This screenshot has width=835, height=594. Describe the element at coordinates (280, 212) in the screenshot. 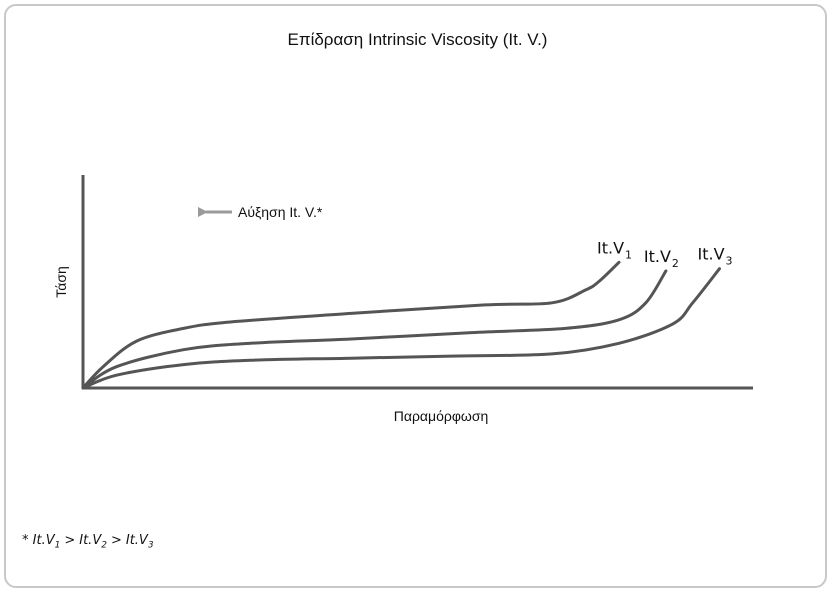

I see `increase-annotation: Αύξηση It. V.*` at that location.